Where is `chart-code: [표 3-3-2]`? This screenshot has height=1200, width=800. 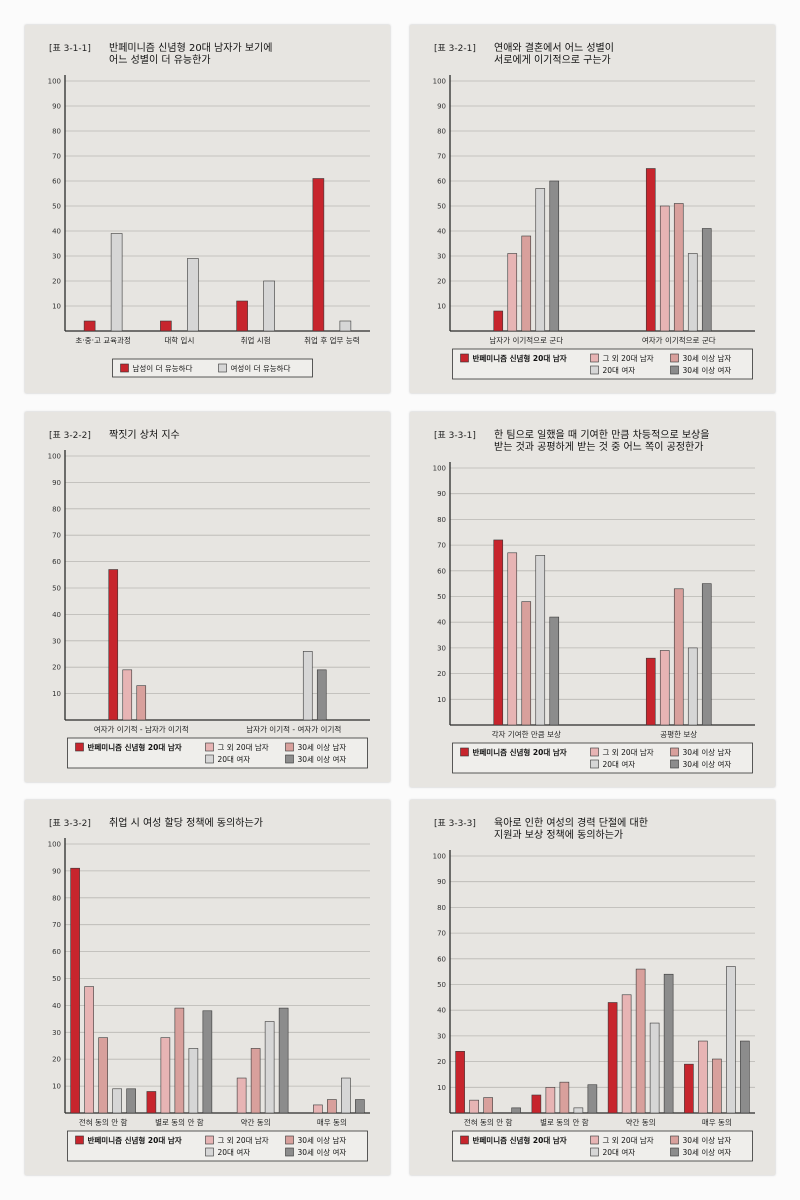 chart-code: [표 3-3-2] is located at coordinates (70, 824).